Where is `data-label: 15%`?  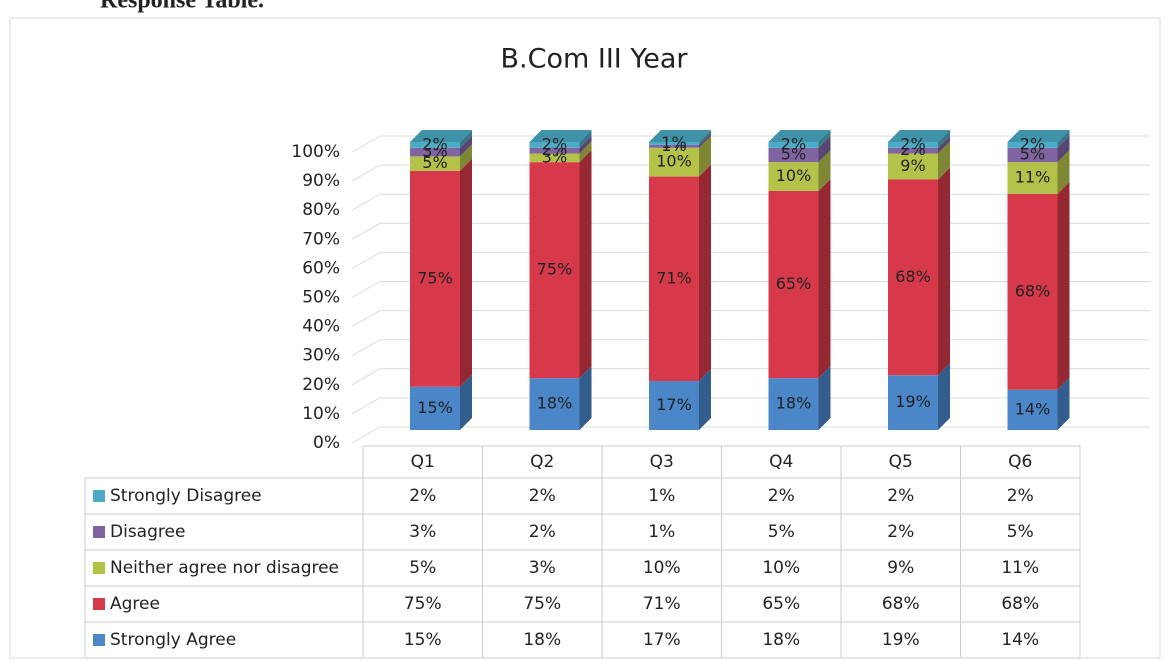
data-label: 15% is located at coordinates (435, 407).